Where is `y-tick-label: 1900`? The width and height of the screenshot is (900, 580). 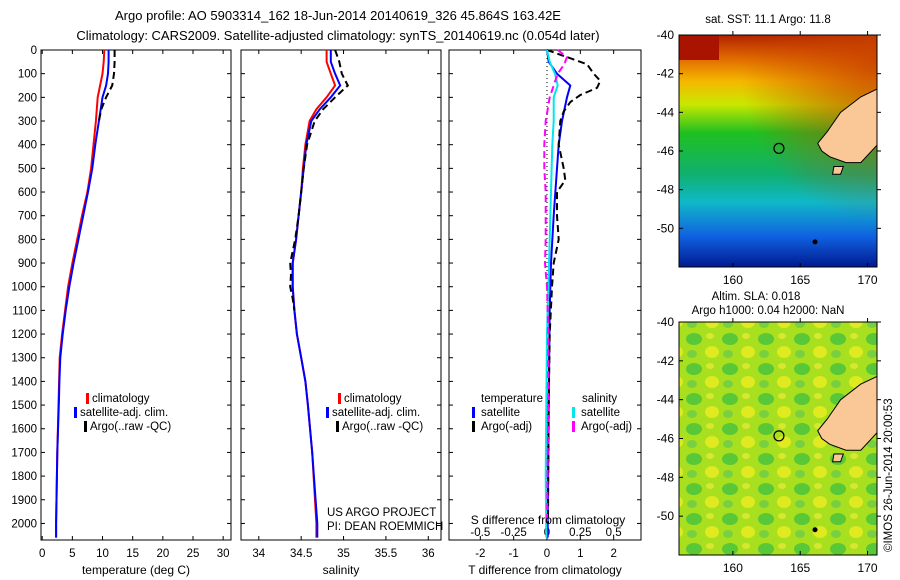 y-tick-label: 1900 is located at coordinates (24, 501).